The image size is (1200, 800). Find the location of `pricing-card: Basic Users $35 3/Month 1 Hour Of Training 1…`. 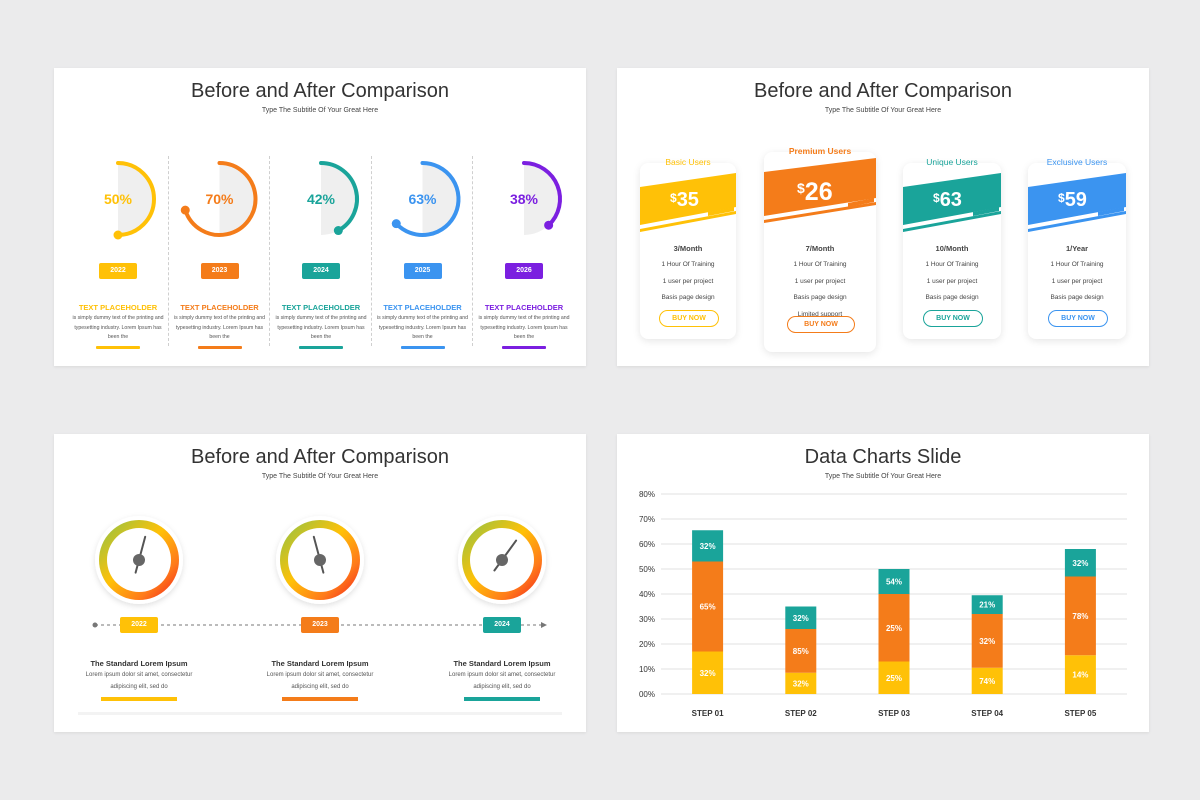

pricing-card: Basic Users $35 3/Month 1 Hour Of Training 1… is located at coordinates (688, 248).